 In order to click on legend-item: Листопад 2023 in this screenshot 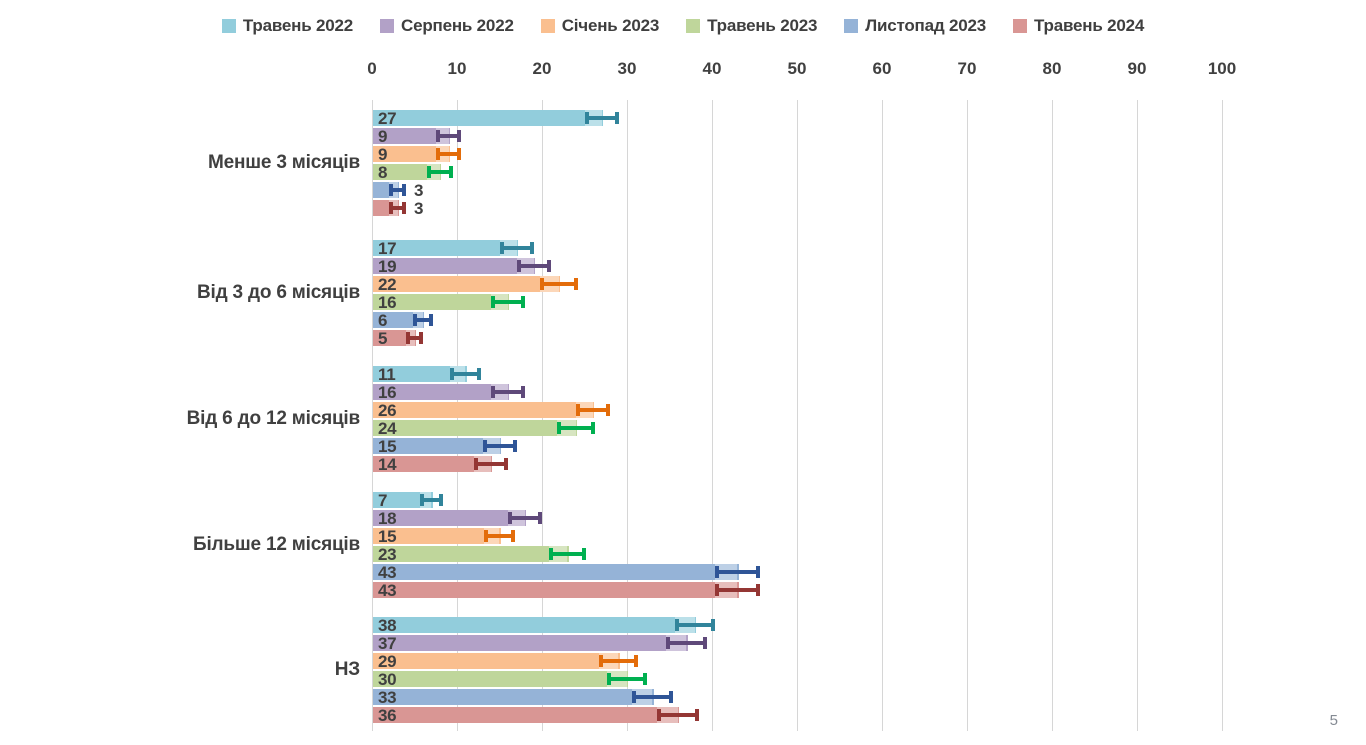, I will do `click(915, 26)`.